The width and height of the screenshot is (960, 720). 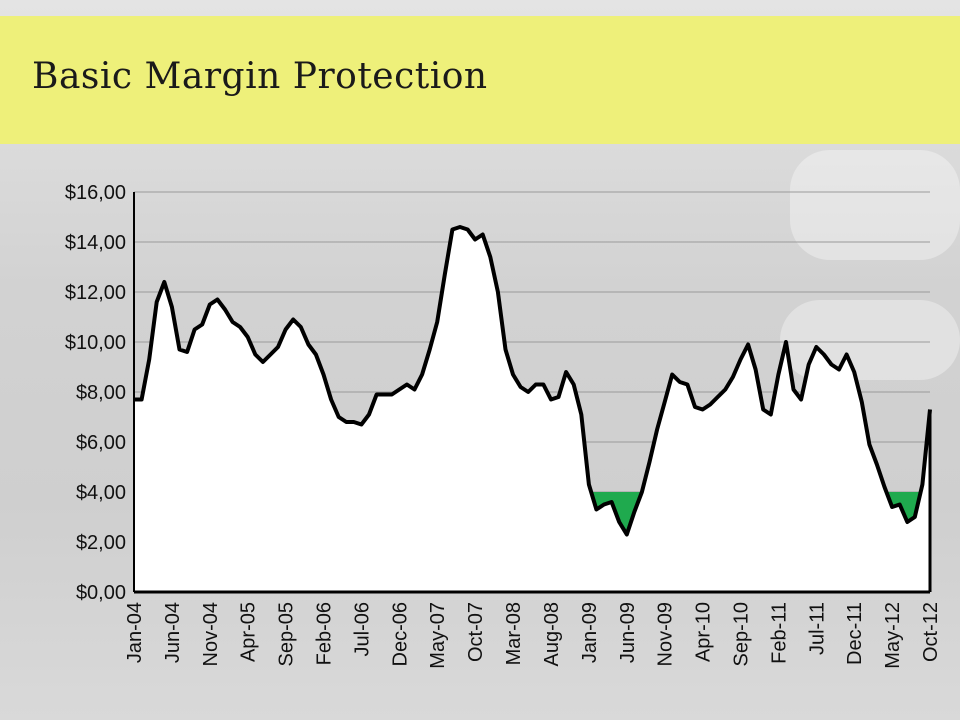 What do you see at coordinates (211, 634) in the screenshot?
I see `x-tick-label: Nov-04` at bounding box center [211, 634].